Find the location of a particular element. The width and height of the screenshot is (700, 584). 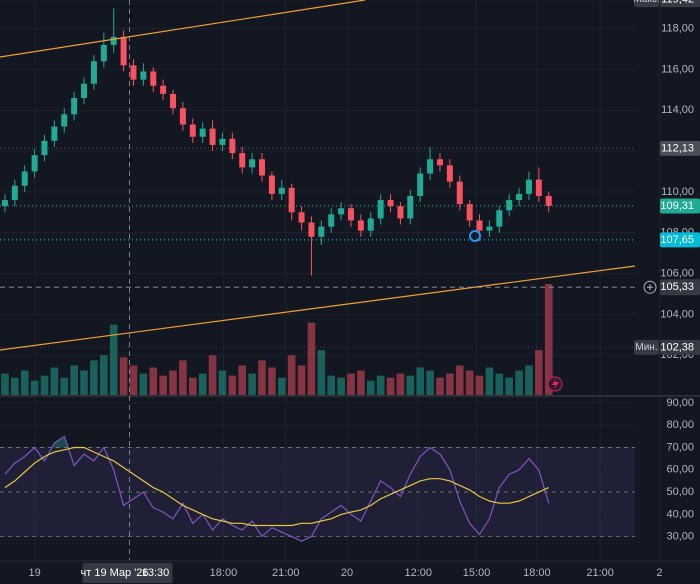

y-tick-label: 118,00 is located at coordinates (677, 28).